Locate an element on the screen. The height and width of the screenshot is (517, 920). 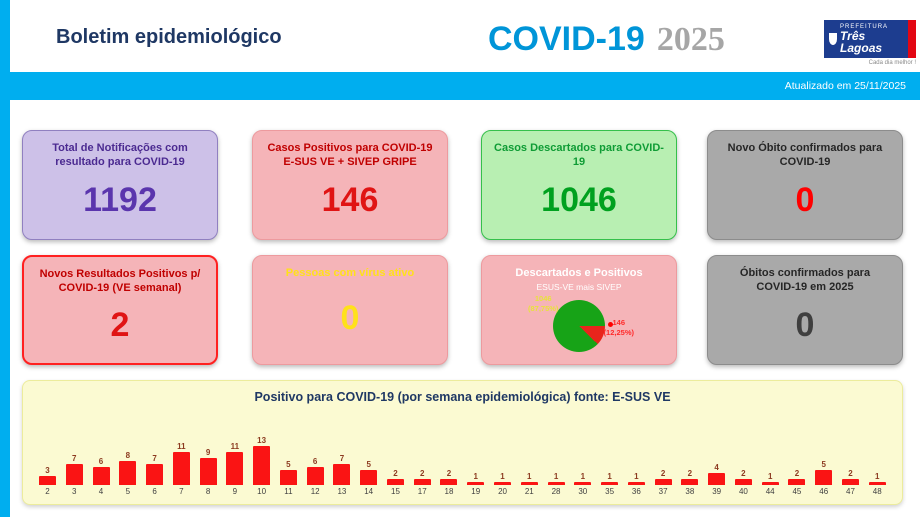
bar-column: 11 7 is located at coordinates (181, 456).